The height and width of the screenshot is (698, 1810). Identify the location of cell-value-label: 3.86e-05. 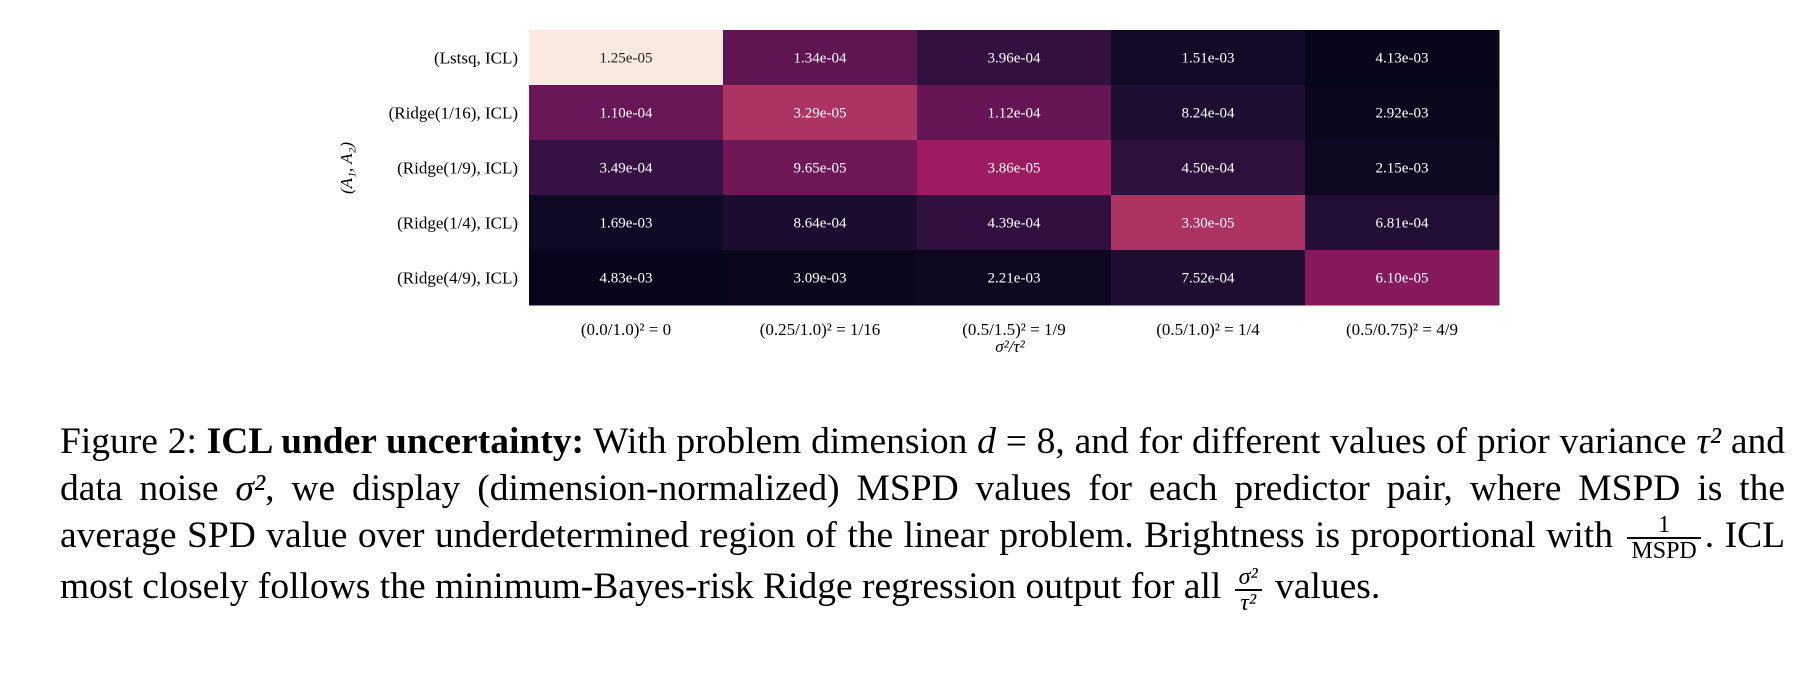
(1014, 169).